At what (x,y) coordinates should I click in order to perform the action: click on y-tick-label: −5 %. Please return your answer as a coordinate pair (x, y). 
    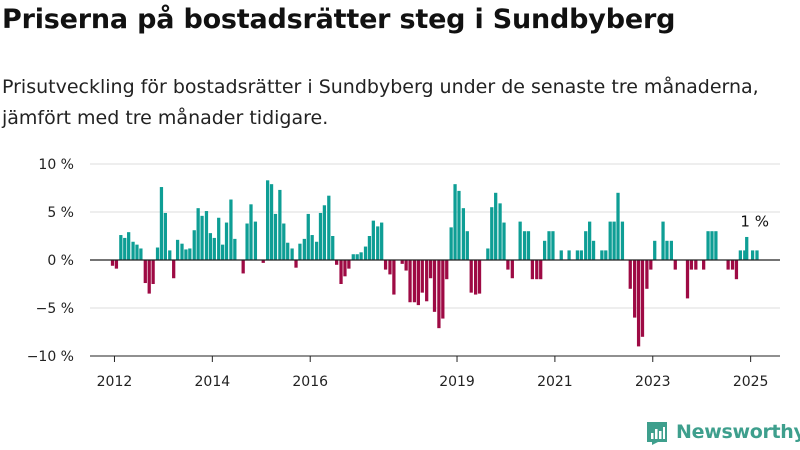
    Looking at the image, I should click on (55, 309).